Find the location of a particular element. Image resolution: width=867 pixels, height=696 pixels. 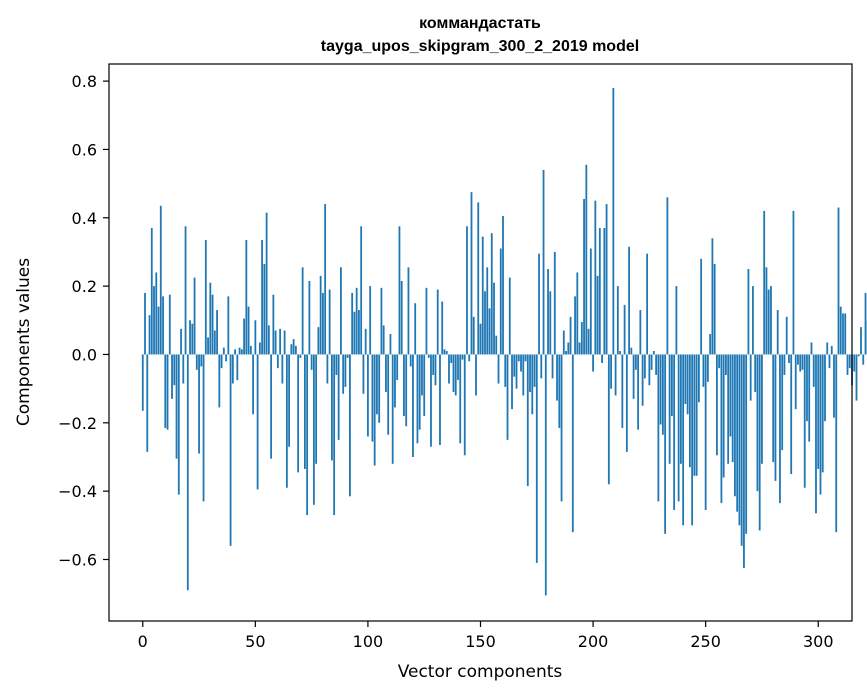

x-tick-label: 200 is located at coordinates (593, 641).